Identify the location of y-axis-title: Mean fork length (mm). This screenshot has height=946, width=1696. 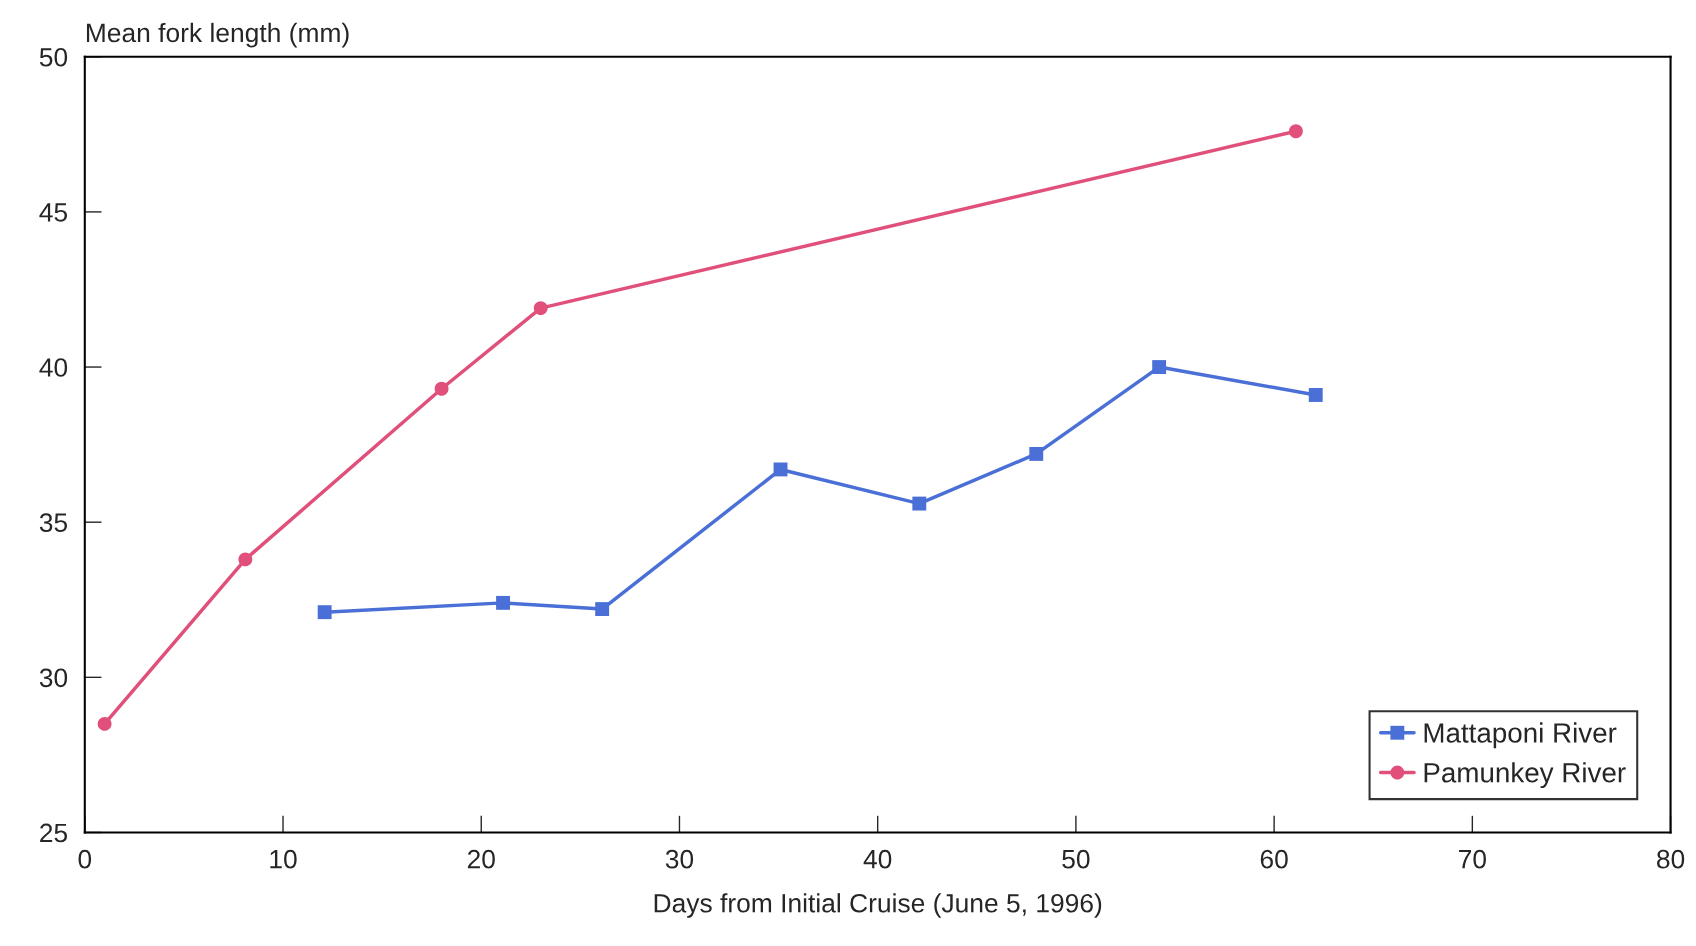
(217, 35).